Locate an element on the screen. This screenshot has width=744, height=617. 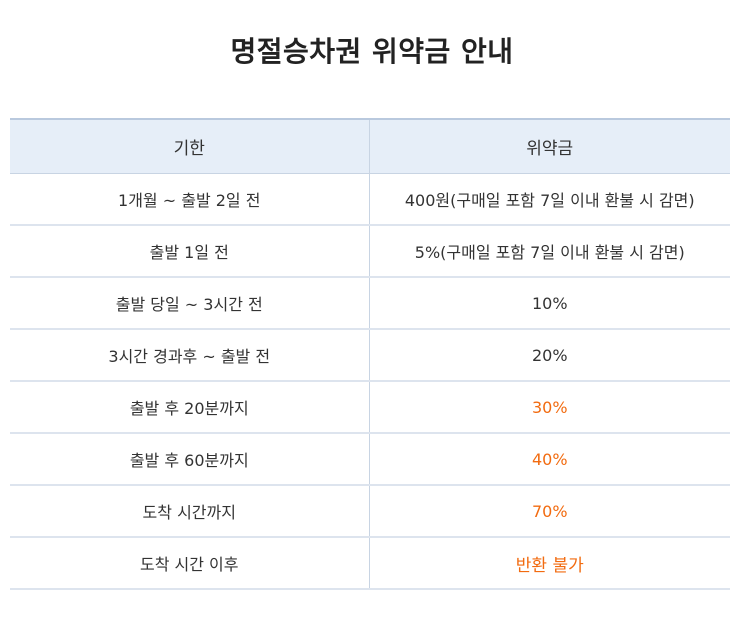
table-row: 1개월 ~ 출발 2일 전 400원(구매일 포함 7일 이내 환불 시 감면) is located at coordinates (370, 199).